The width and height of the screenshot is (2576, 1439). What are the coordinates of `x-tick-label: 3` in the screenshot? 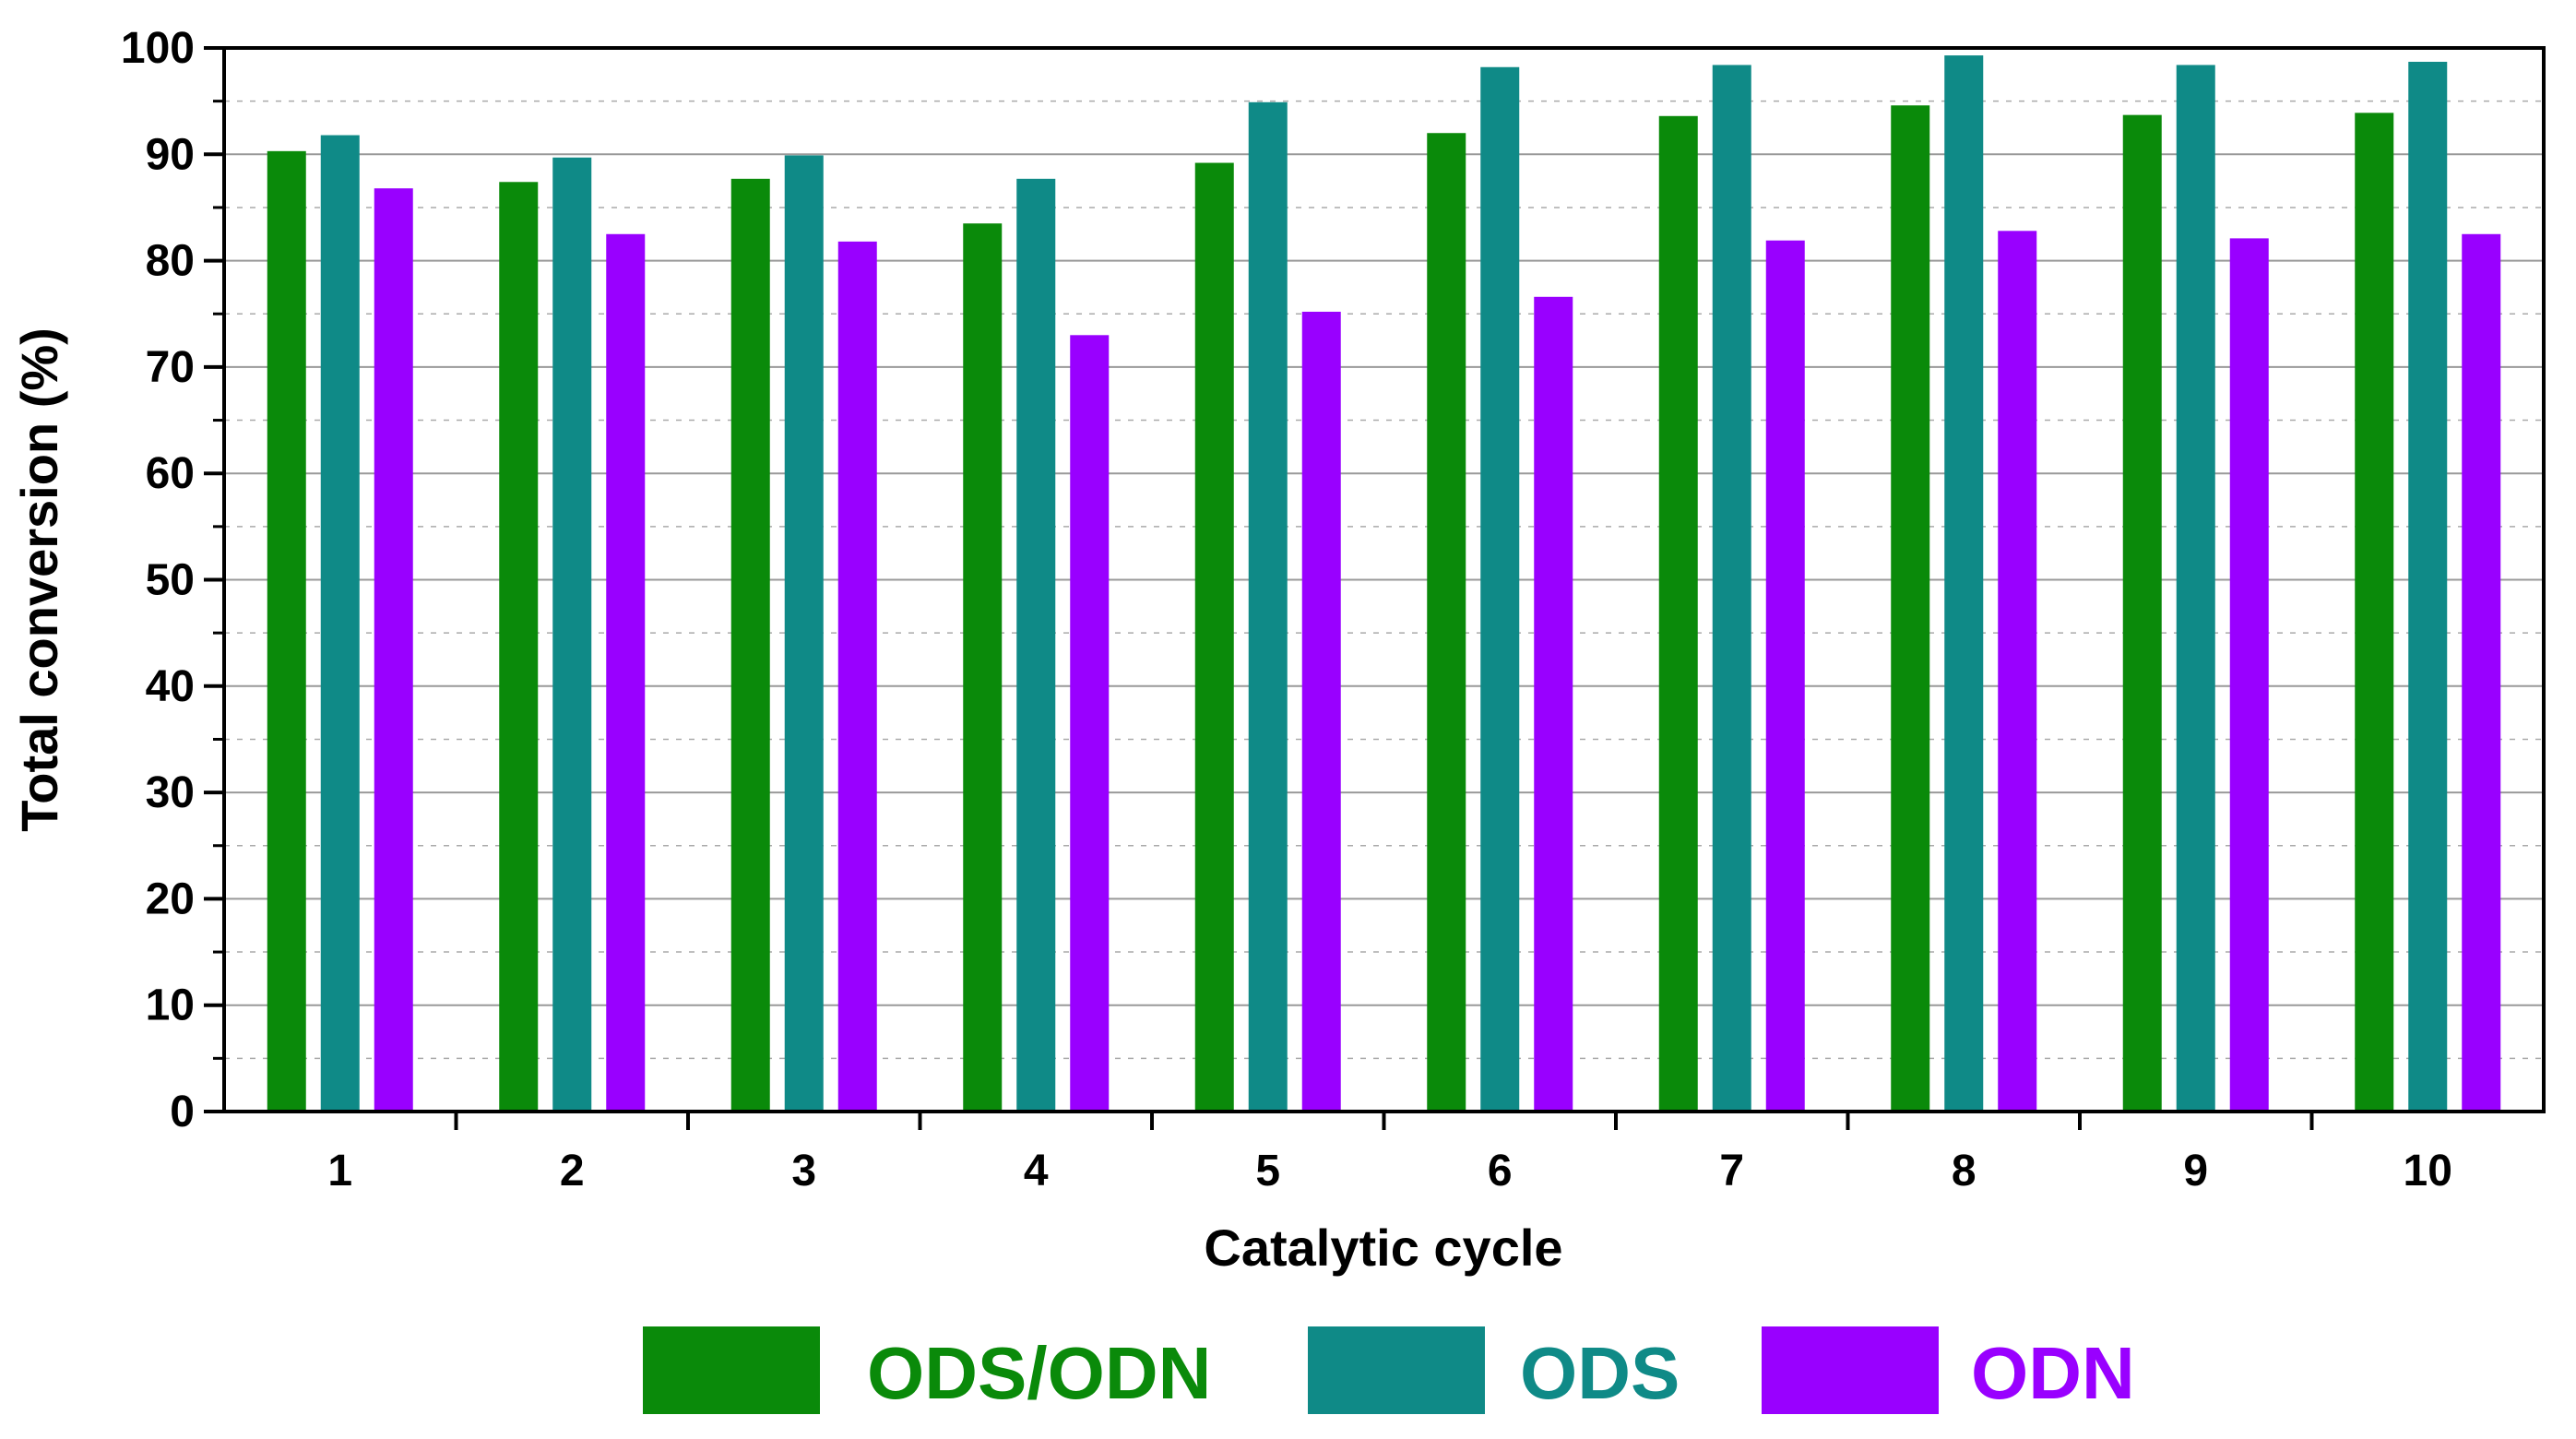 It's located at (803, 1171).